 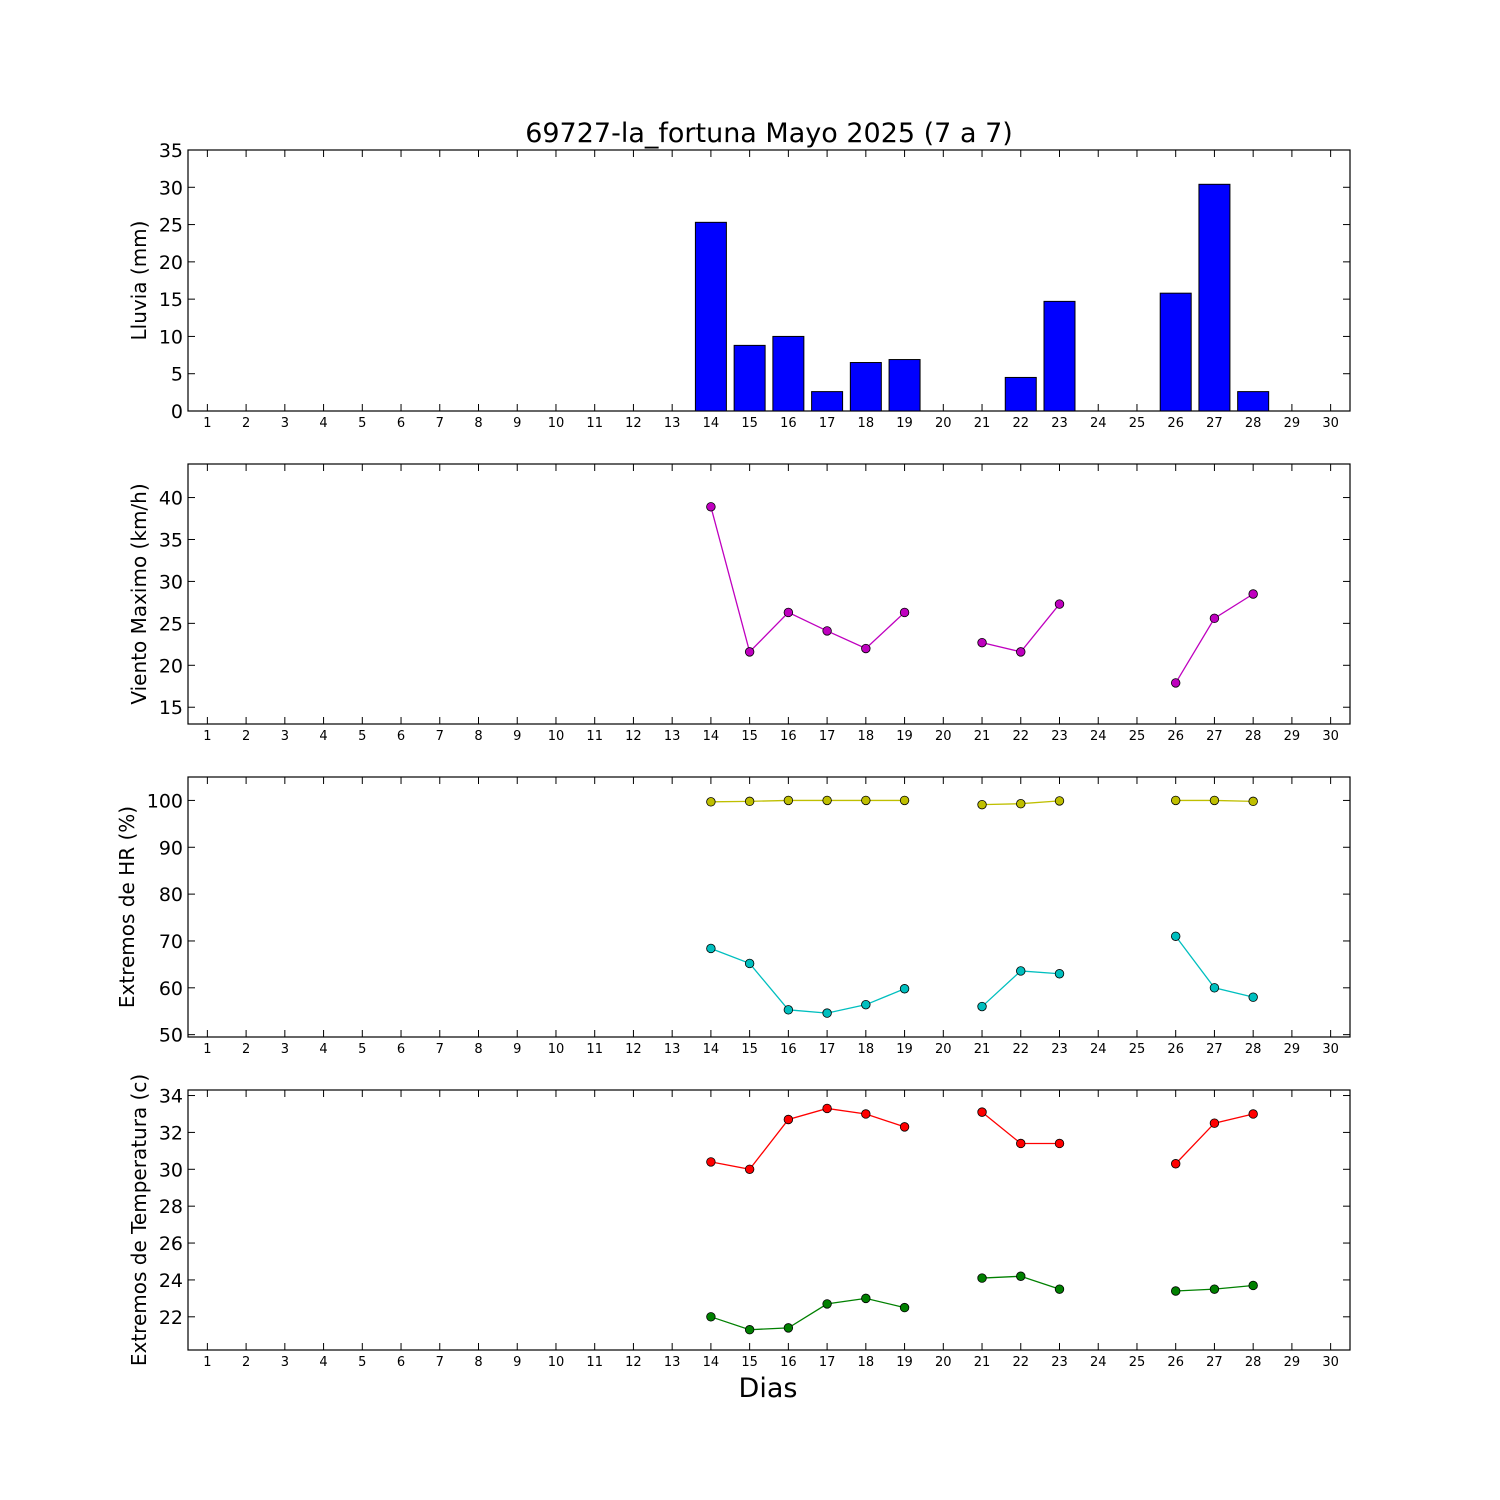 I want to click on y-tick-label: 60, so click(x=171, y=989).